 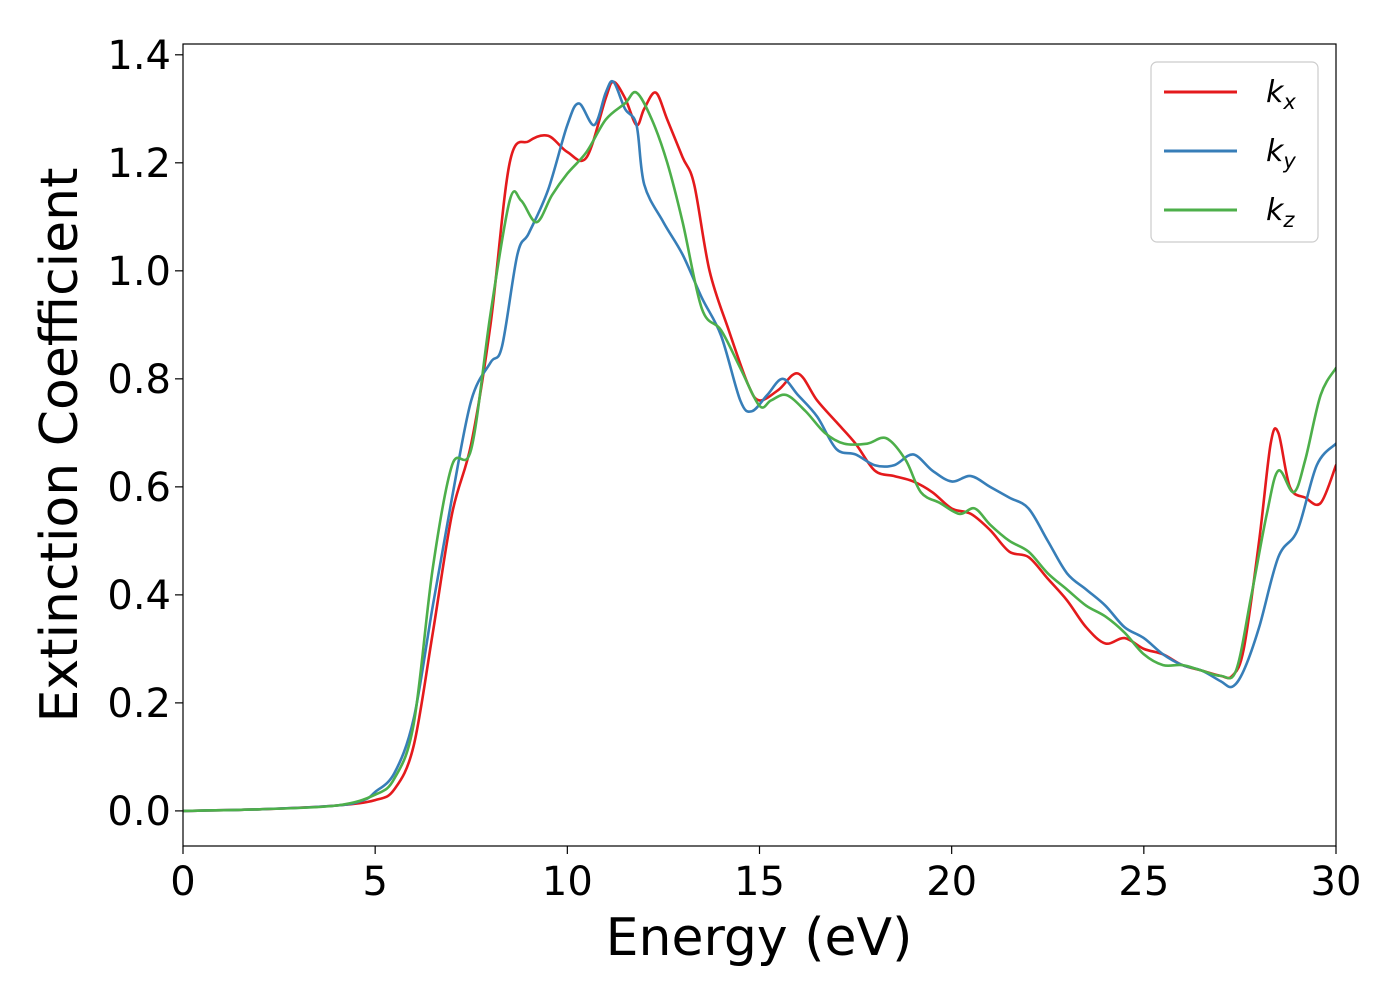 What do you see at coordinates (1281, 153) in the screenshot?
I see `legend-label-k-y: ky` at bounding box center [1281, 153].